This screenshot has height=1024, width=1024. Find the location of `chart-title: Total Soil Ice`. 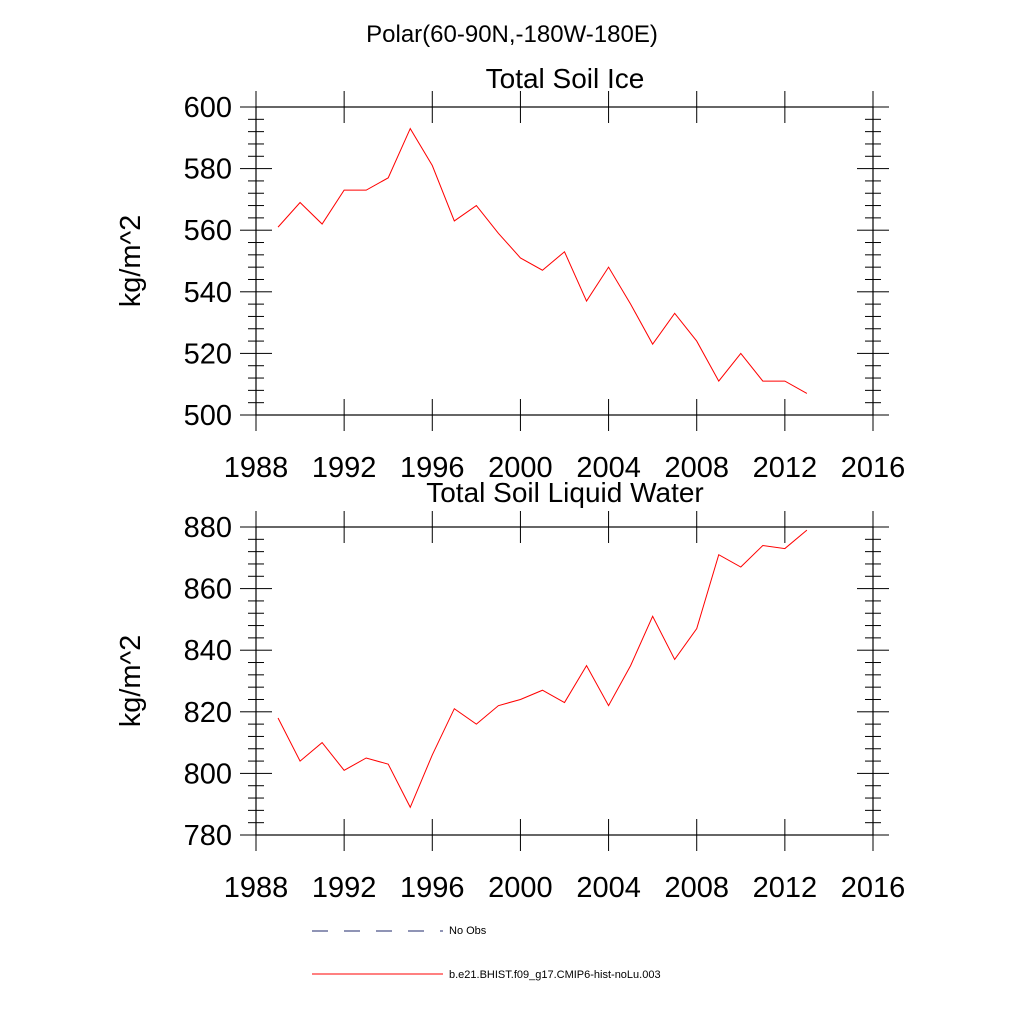

chart-title: Total Soil Ice is located at coordinates (565, 78).